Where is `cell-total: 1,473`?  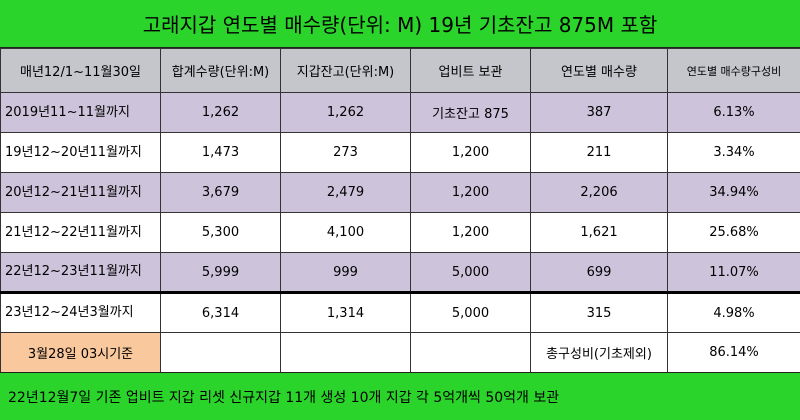
cell-total: 1,473 is located at coordinates (220, 152).